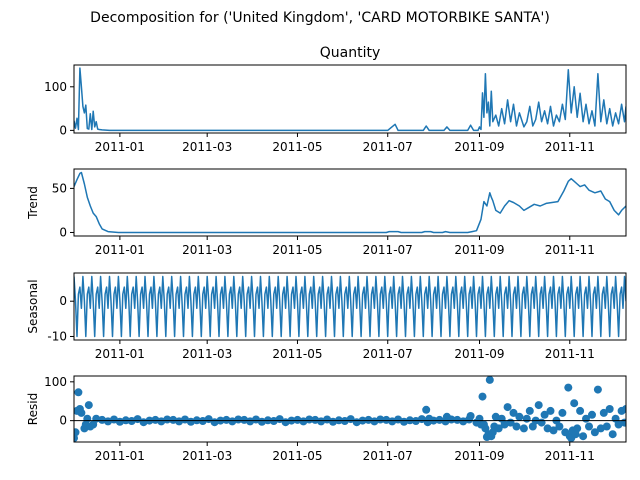 The height and width of the screenshot is (480, 640). I want to click on y-tick-label: 50, so click(59, 188).